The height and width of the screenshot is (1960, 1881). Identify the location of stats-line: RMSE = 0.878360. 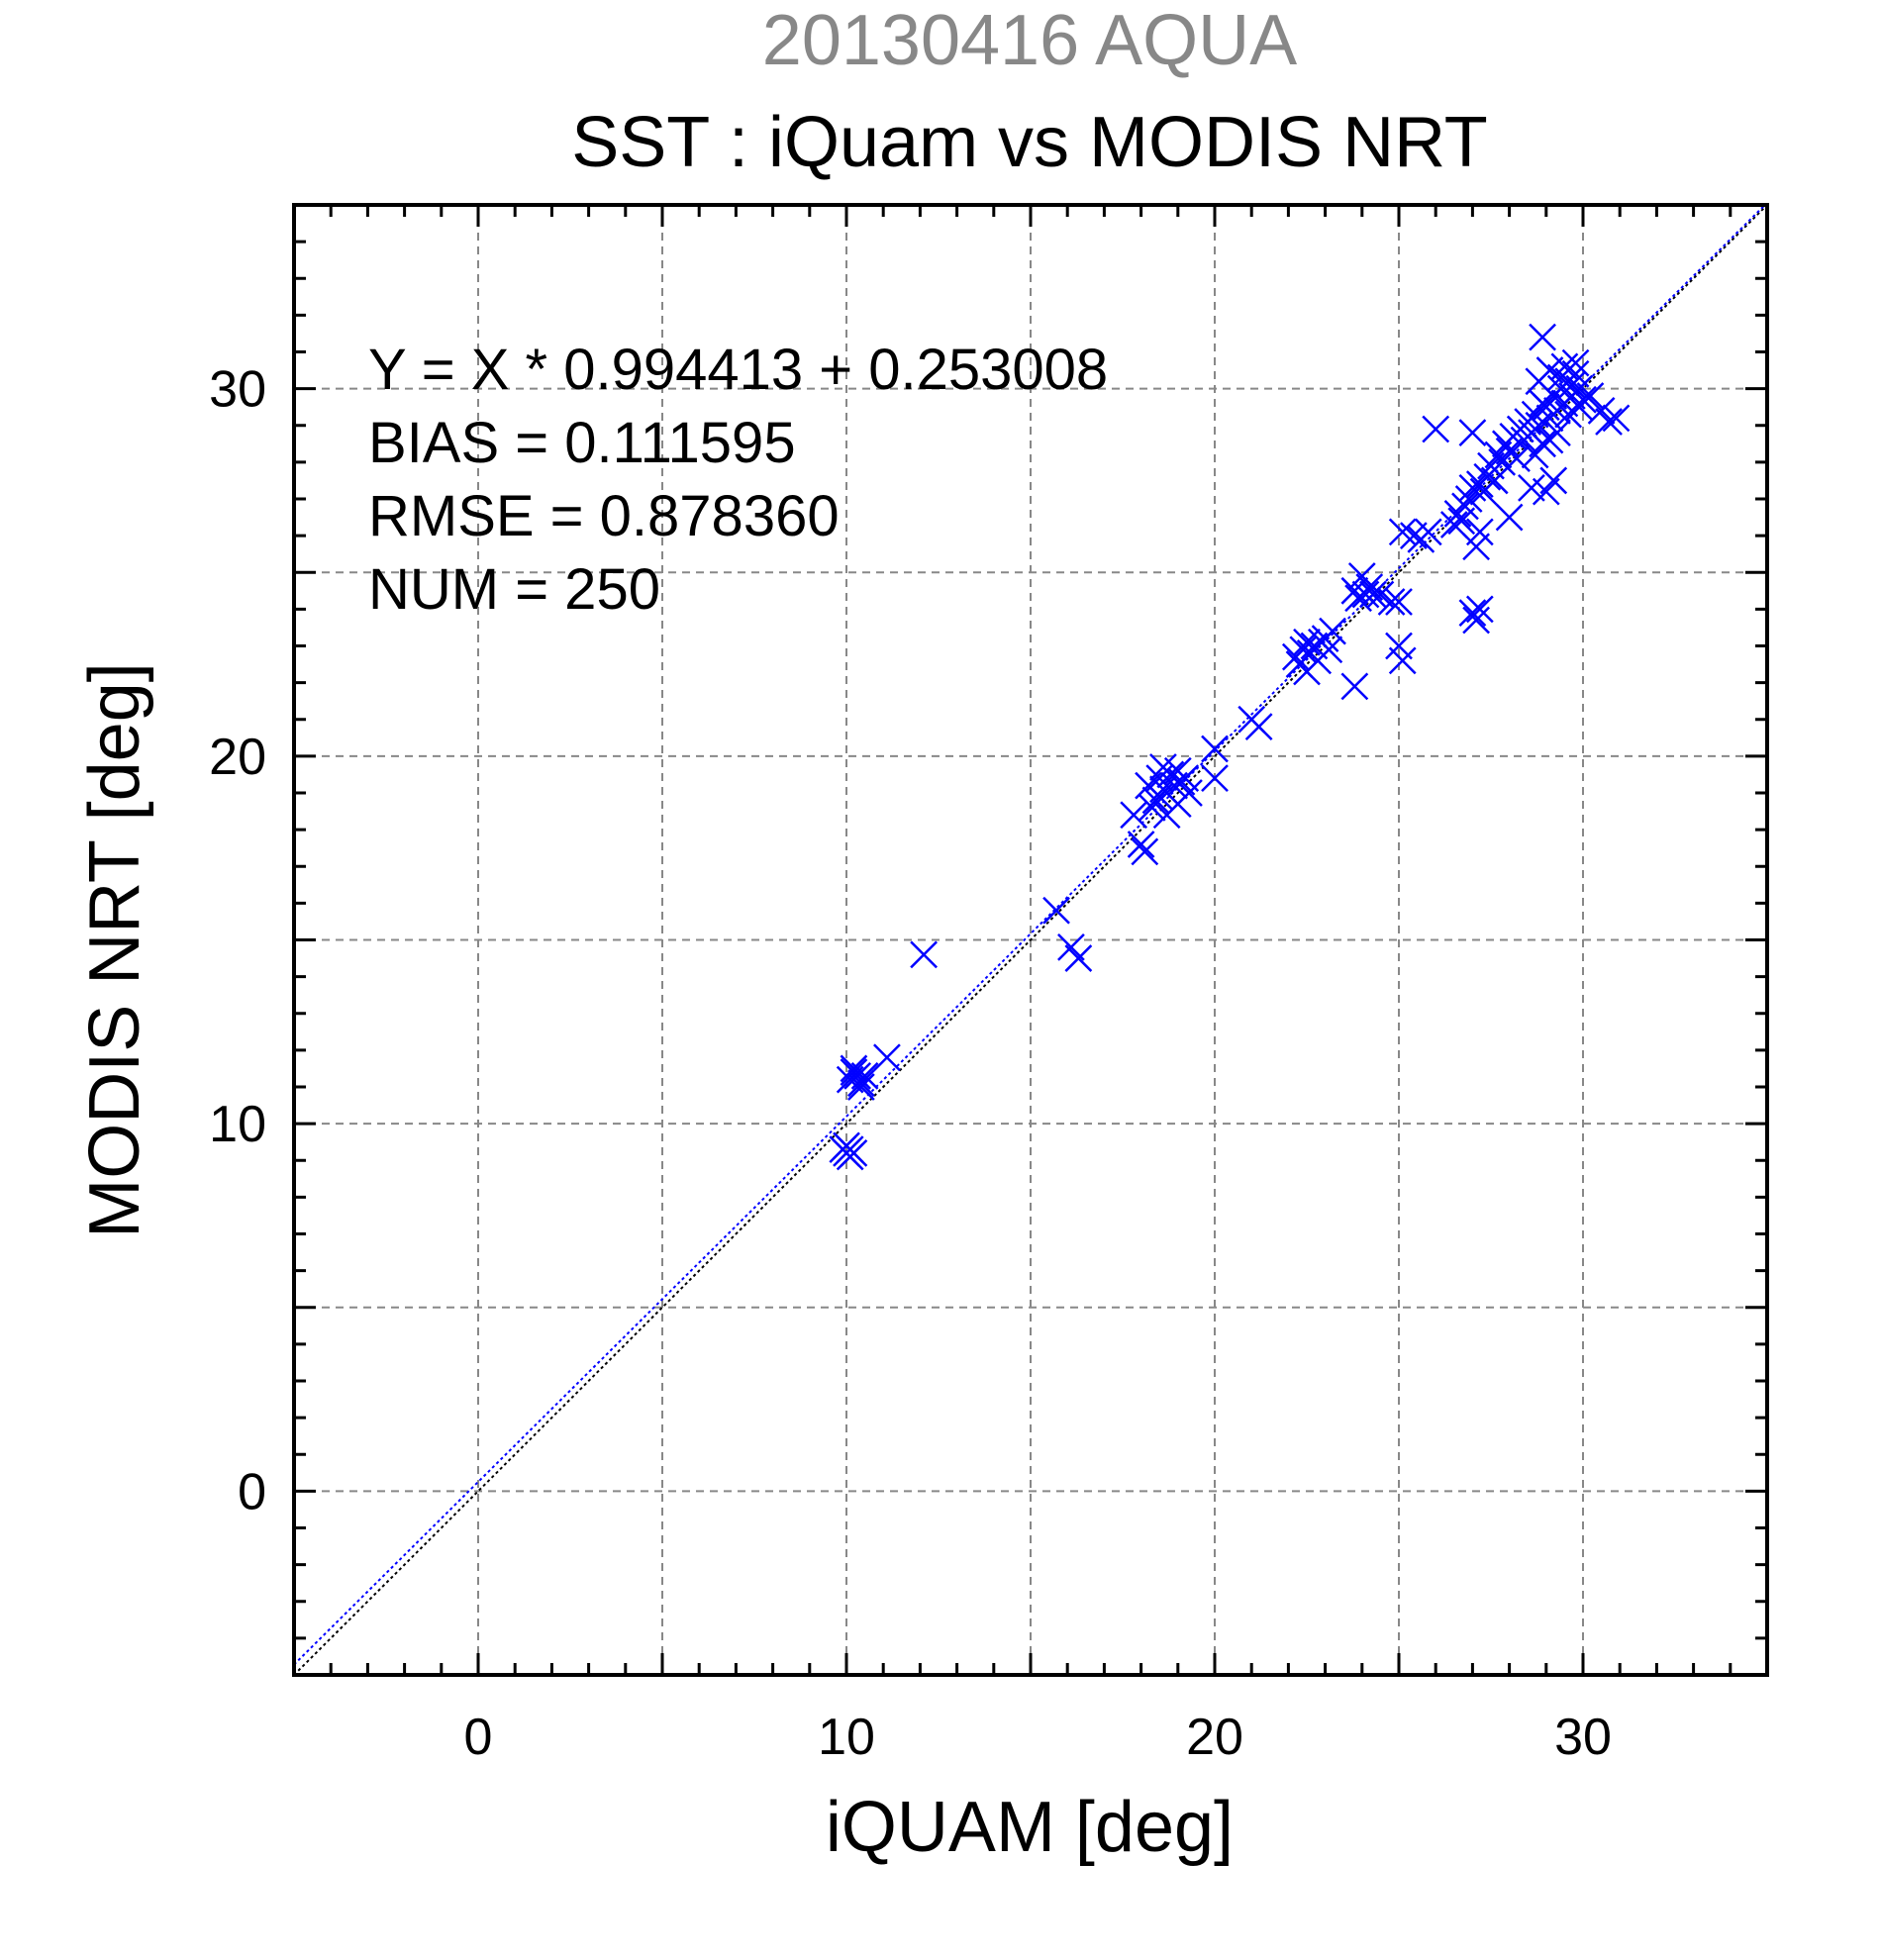
(604, 516).